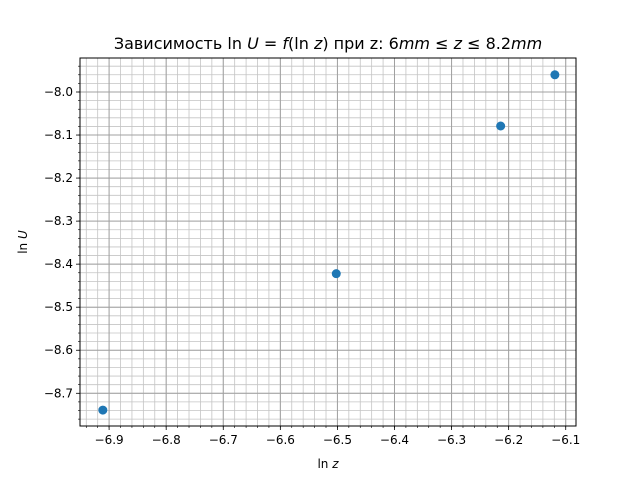 The height and width of the screenshot is (480, 640). Describe the element at coordinates (58, 221) in the screenshot. I see `y-tick-label: −8.3` at that location.